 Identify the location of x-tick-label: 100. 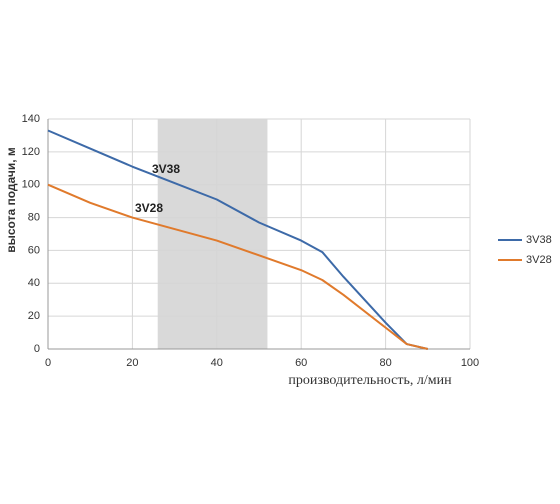
(470, 363).